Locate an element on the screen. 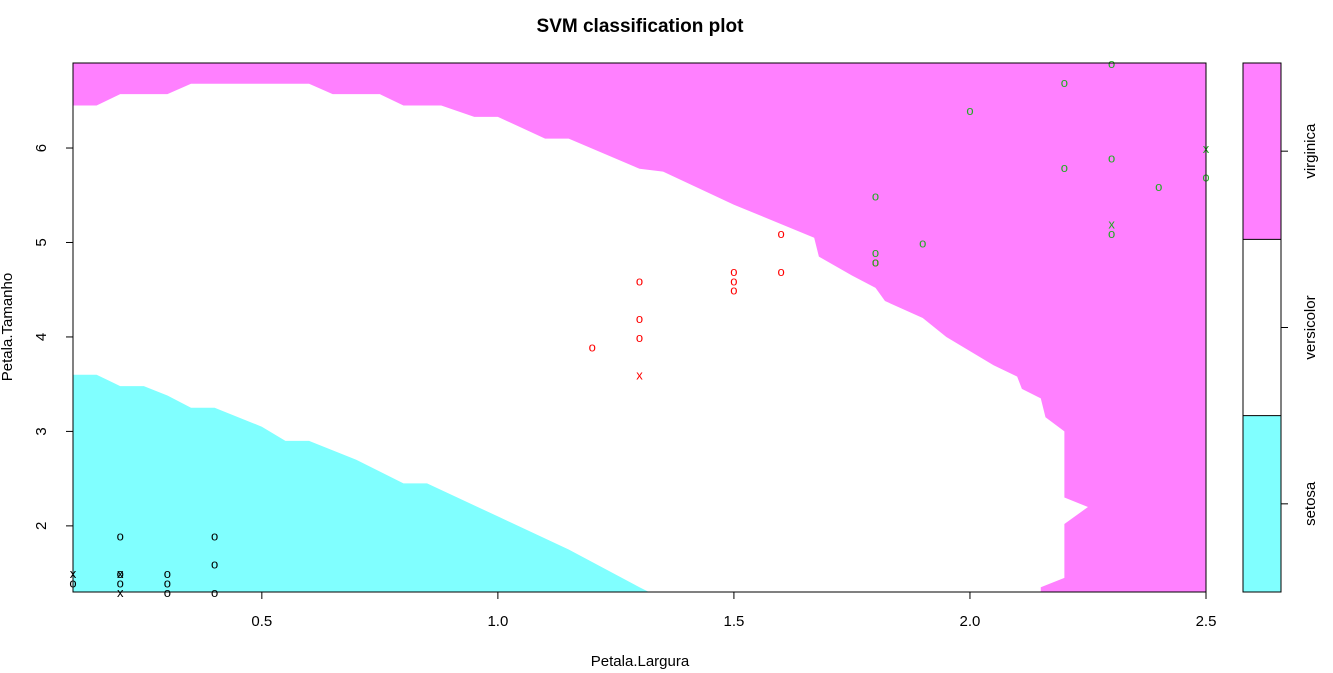 Image resolution: width=1333 pixels, height=673 pixels. legend-label-virginica: virginica is located at coordinates (1310, 151).